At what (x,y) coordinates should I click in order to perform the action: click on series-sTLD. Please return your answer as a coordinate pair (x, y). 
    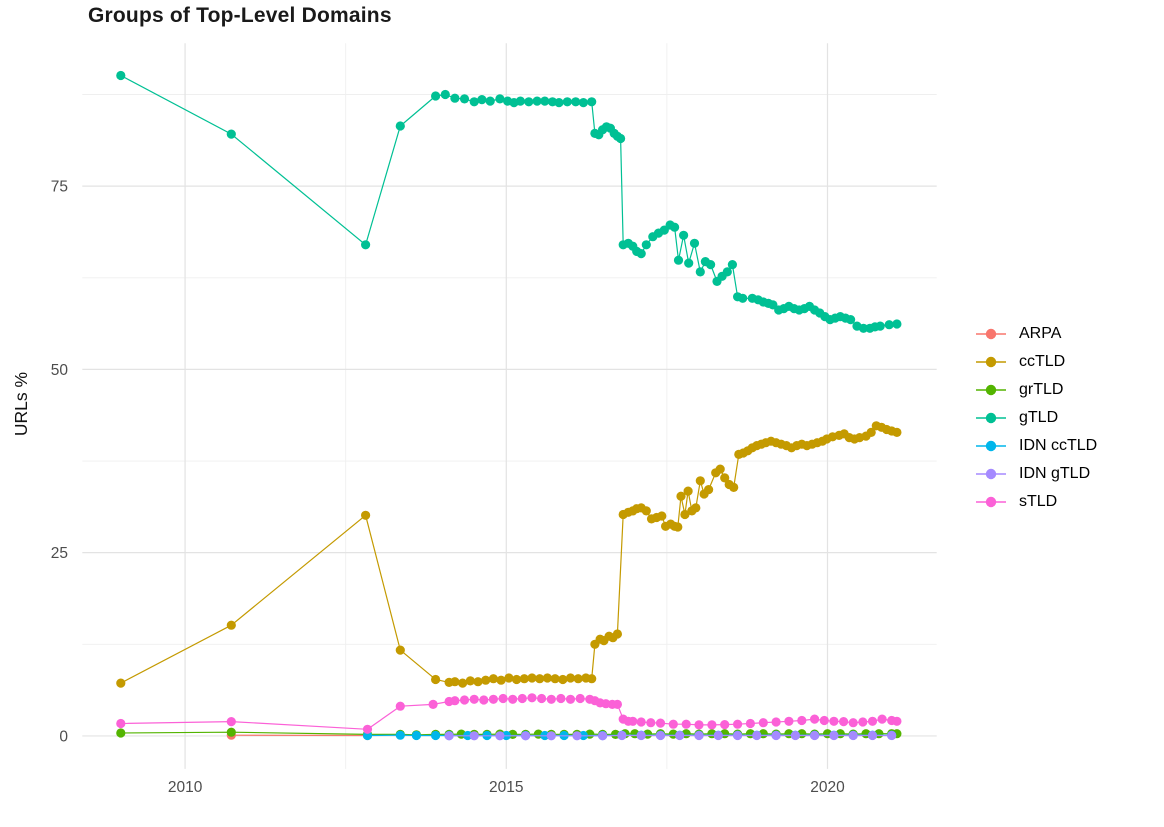
    Looking at the image, I should click on (509, 713).